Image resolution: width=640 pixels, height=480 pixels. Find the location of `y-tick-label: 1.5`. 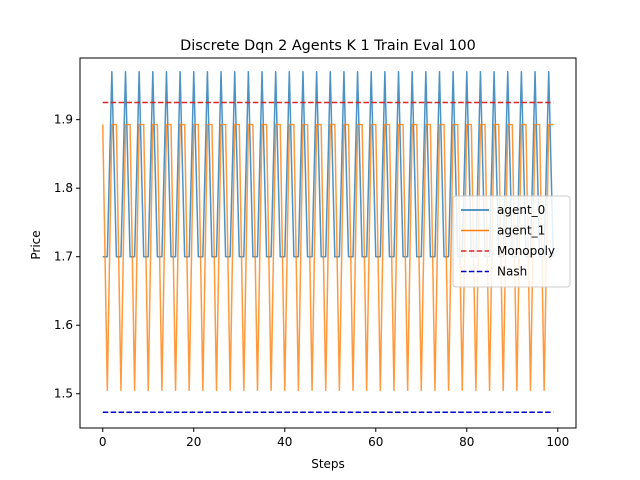

y-tick-label: 1.5 is located at coordinates (63, 394).